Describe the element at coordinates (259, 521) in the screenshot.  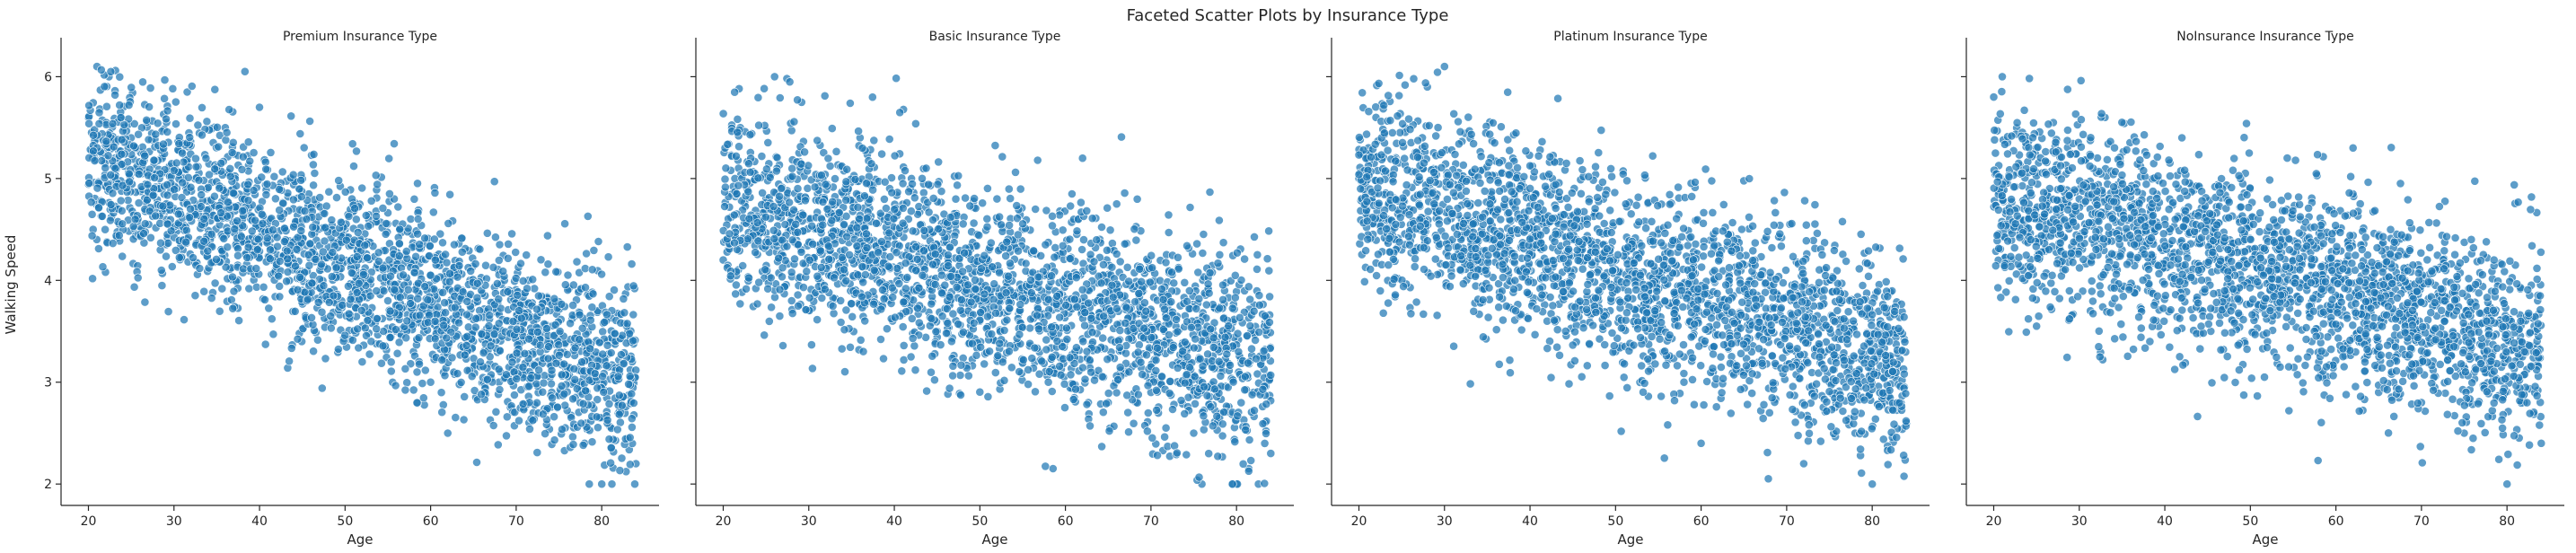
I see `x-tick-label: 40` at that location.